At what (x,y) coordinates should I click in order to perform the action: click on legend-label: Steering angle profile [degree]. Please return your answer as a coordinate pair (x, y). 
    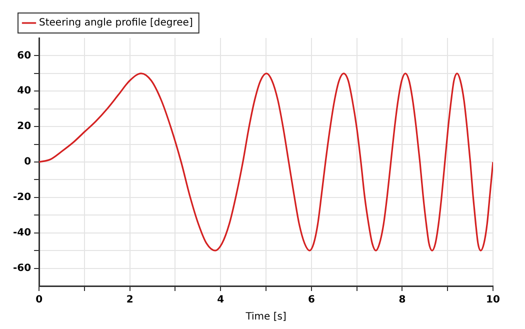
    Looking at the image, I should click on (116, 23).